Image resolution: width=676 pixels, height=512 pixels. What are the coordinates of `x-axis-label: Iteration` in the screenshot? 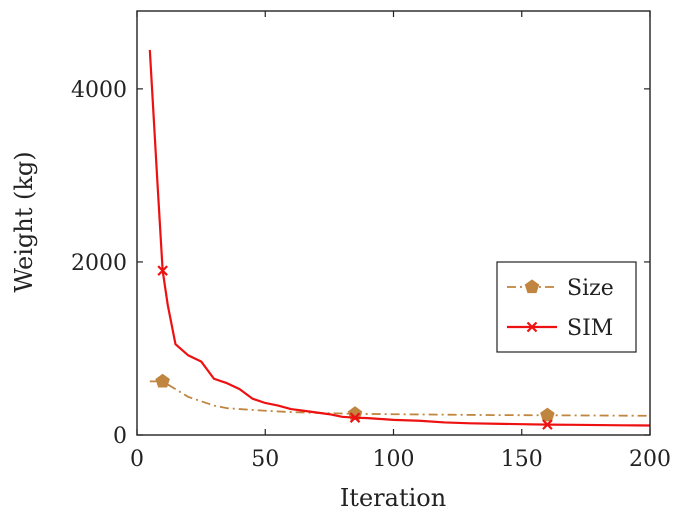 It's located at (393, 498).